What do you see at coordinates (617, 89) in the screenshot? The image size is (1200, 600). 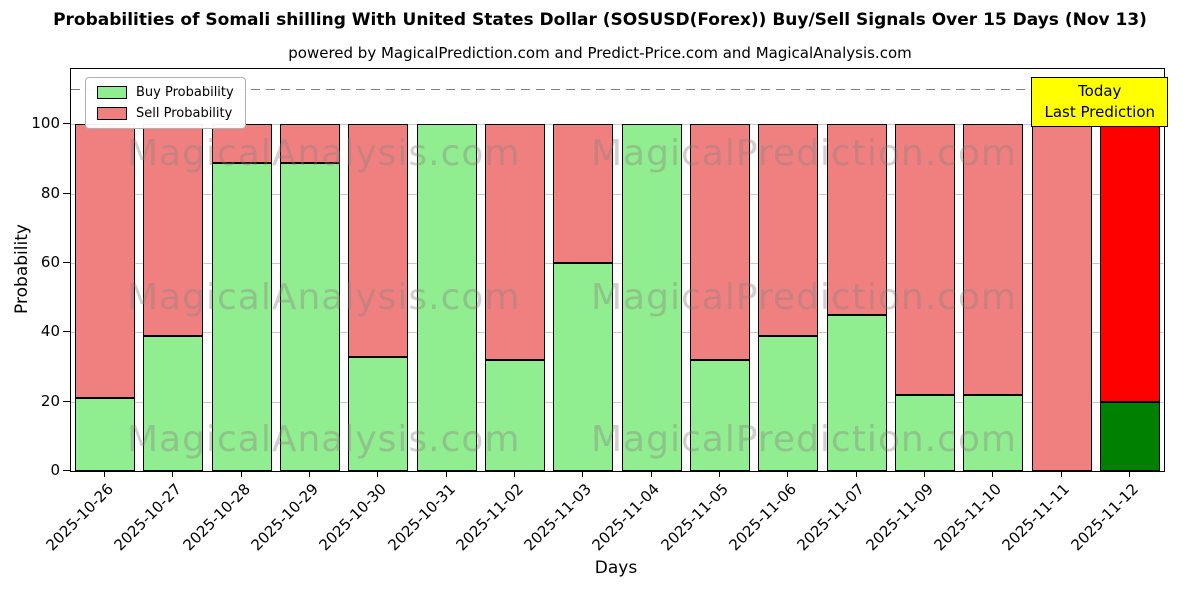 I see `threshold-dashed-line` at bounding box center [617, 89].